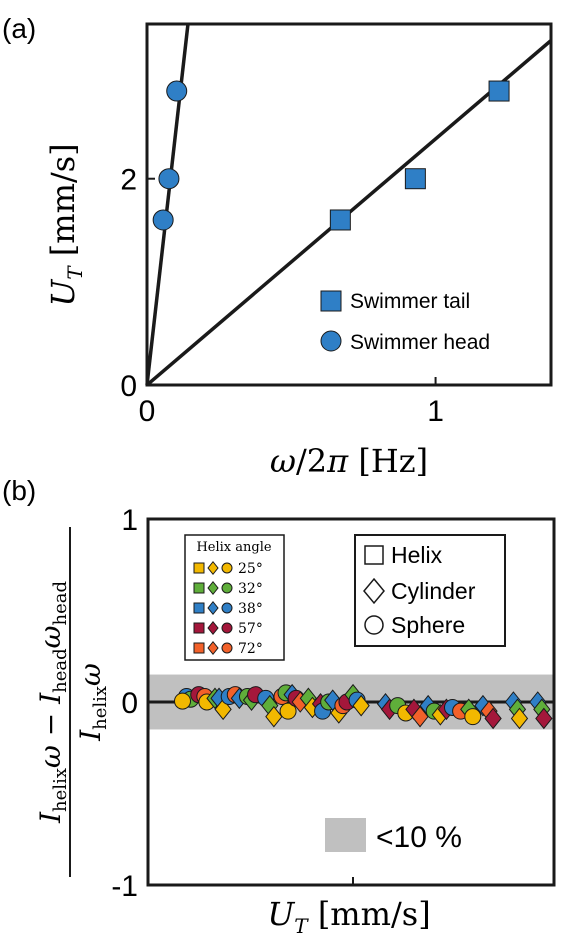 Image resolution: width=581 pixels, height=938 pixels. Describe the element at coordinates (420, 342) in the screenshot. I see `legend-swimmer-head: Swimmer head` at that location.